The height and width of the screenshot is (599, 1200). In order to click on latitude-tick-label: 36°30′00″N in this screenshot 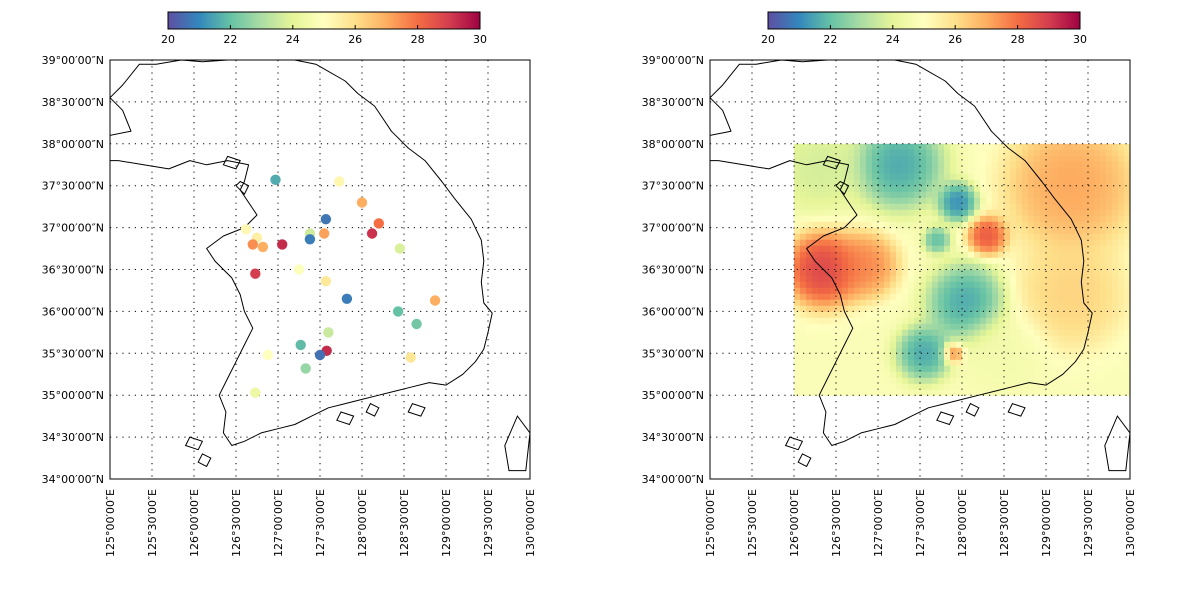, I will do `click(73, 270)`.